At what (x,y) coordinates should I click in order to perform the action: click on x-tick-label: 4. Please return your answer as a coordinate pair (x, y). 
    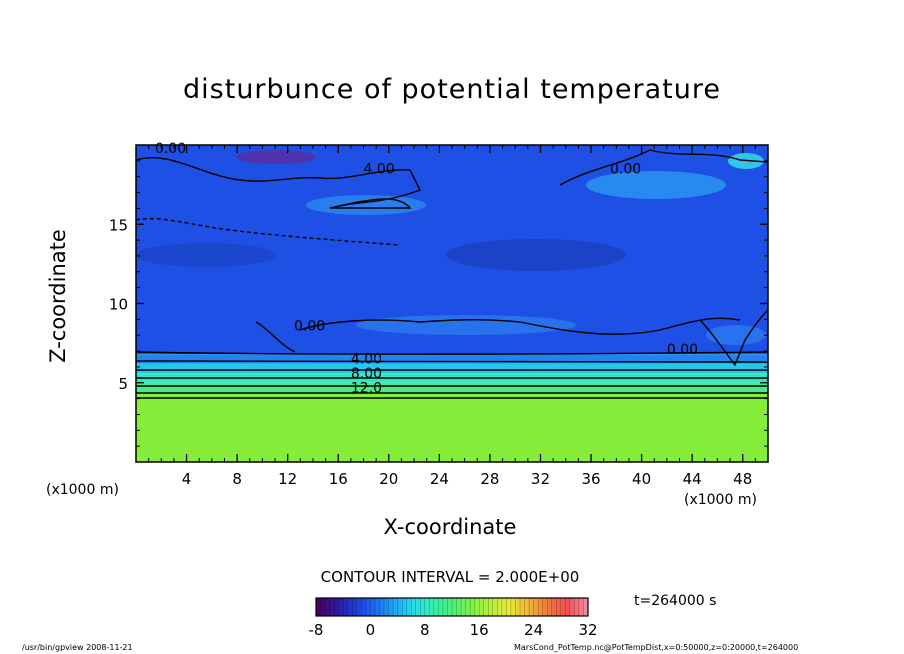
    Looking at the image, I should click on (187, 479).